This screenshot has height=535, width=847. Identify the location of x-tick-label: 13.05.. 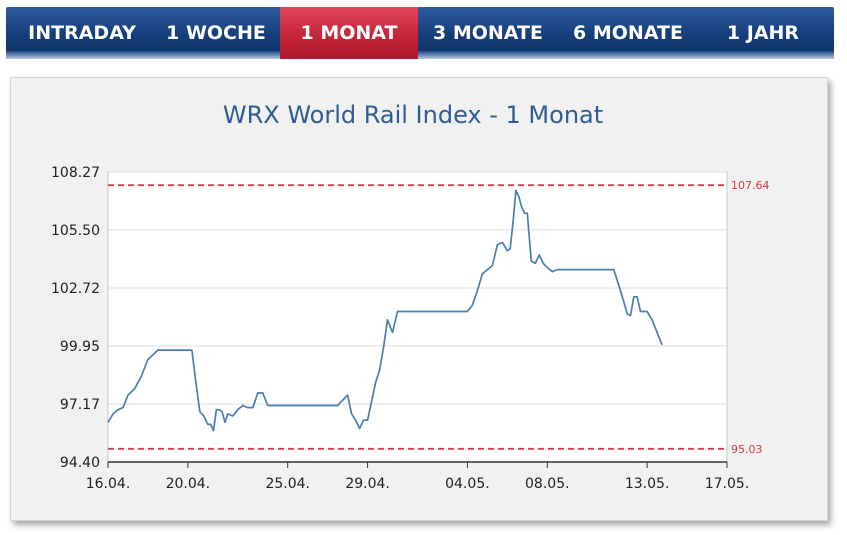
(647, 484).